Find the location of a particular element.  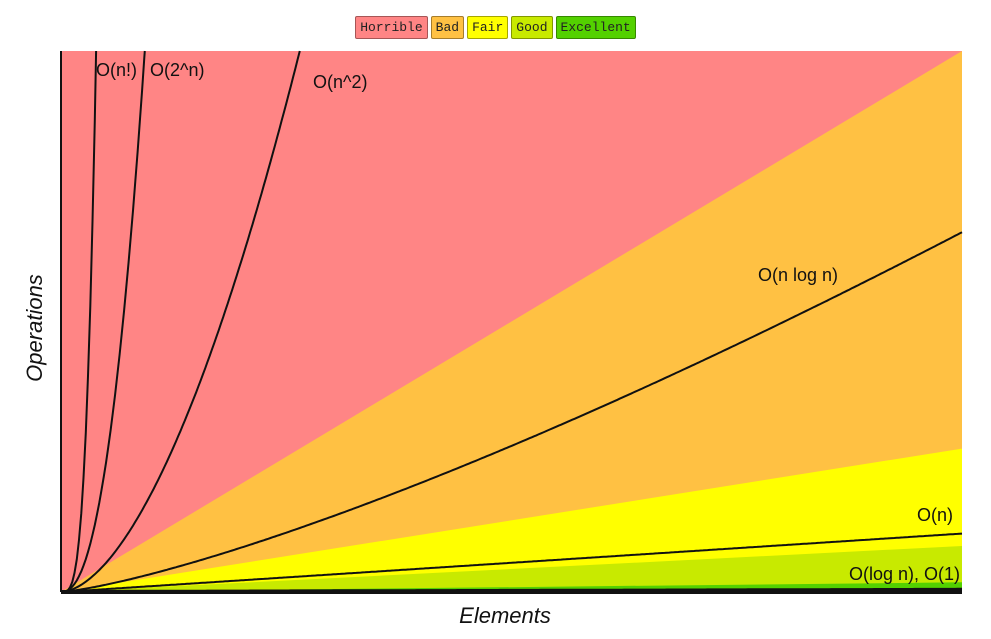

curve-exp2 is located at coordinates (103, 321).